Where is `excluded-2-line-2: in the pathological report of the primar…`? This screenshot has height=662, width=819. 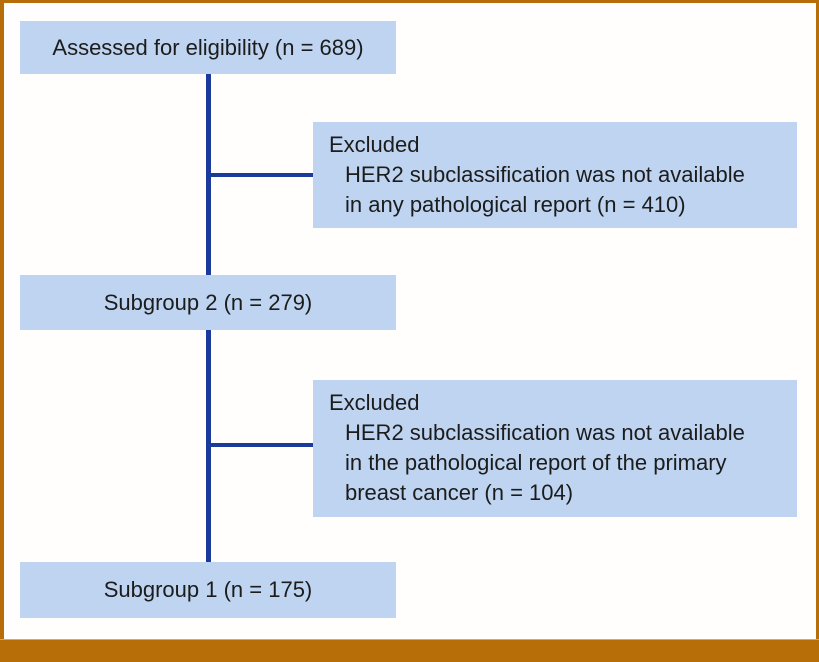 excluded-2-line-2: in the pathological report of the primar… is located at coordinates (536, 462).